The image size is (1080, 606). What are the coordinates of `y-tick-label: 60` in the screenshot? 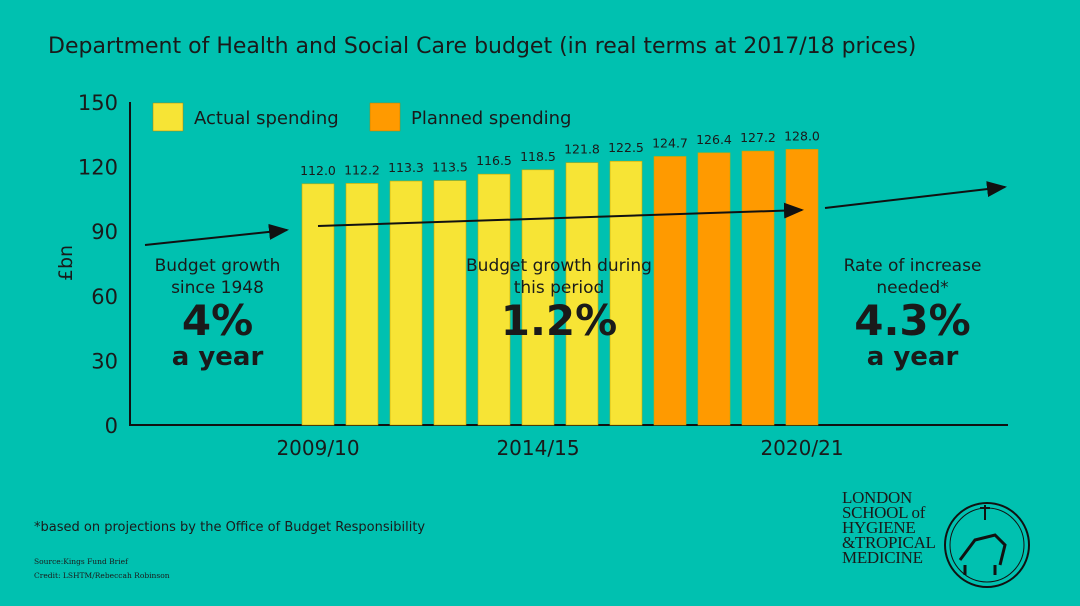 It's located at (104, 297).